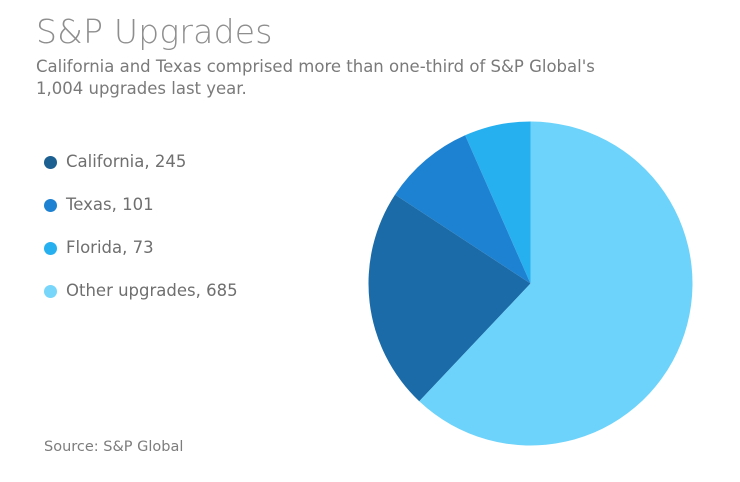 Image resolution: width=740 pixels, height=482 pixels. What do you see at coordinates (498, 202) in the screenshot?
I see `pie-slice-florida` at bounding box center [498, 202].